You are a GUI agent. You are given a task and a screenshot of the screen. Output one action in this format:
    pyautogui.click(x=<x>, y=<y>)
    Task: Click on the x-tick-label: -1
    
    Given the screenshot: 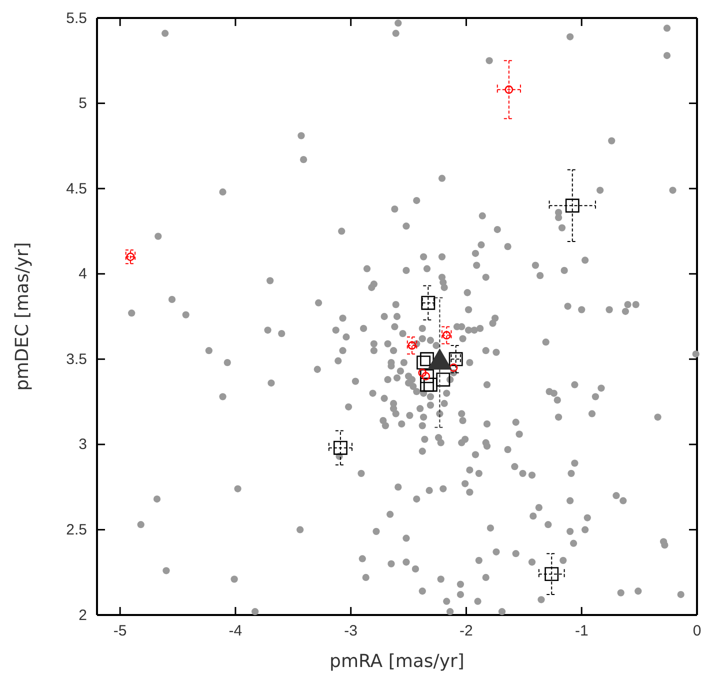 What is the action you would take?
    pyautogui.click(x=581, y=631)
    